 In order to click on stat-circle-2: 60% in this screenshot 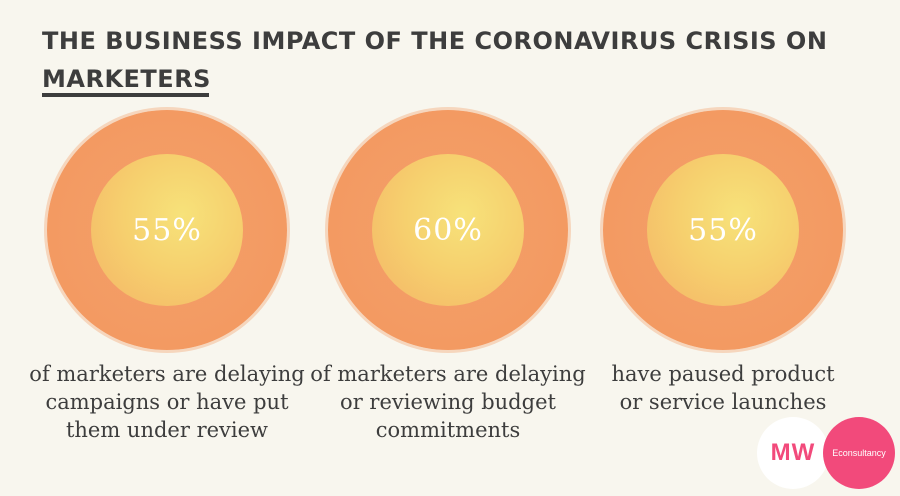, I will do `click(448, 230)`.